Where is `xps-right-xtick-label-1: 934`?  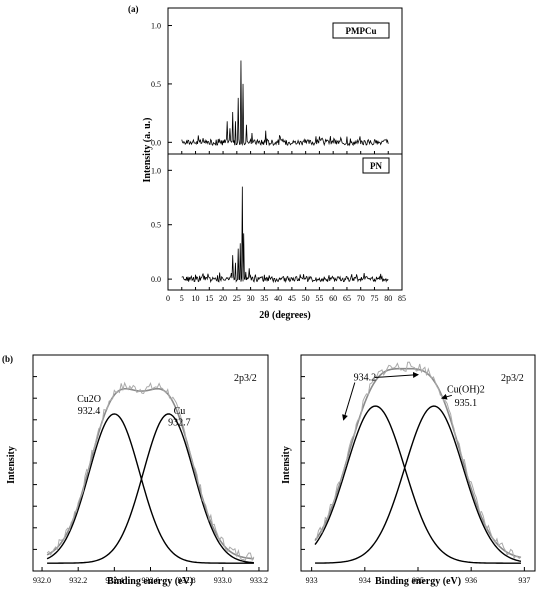 xps-right-xtick-label-1: 934 is located at coordinates (365, 580).